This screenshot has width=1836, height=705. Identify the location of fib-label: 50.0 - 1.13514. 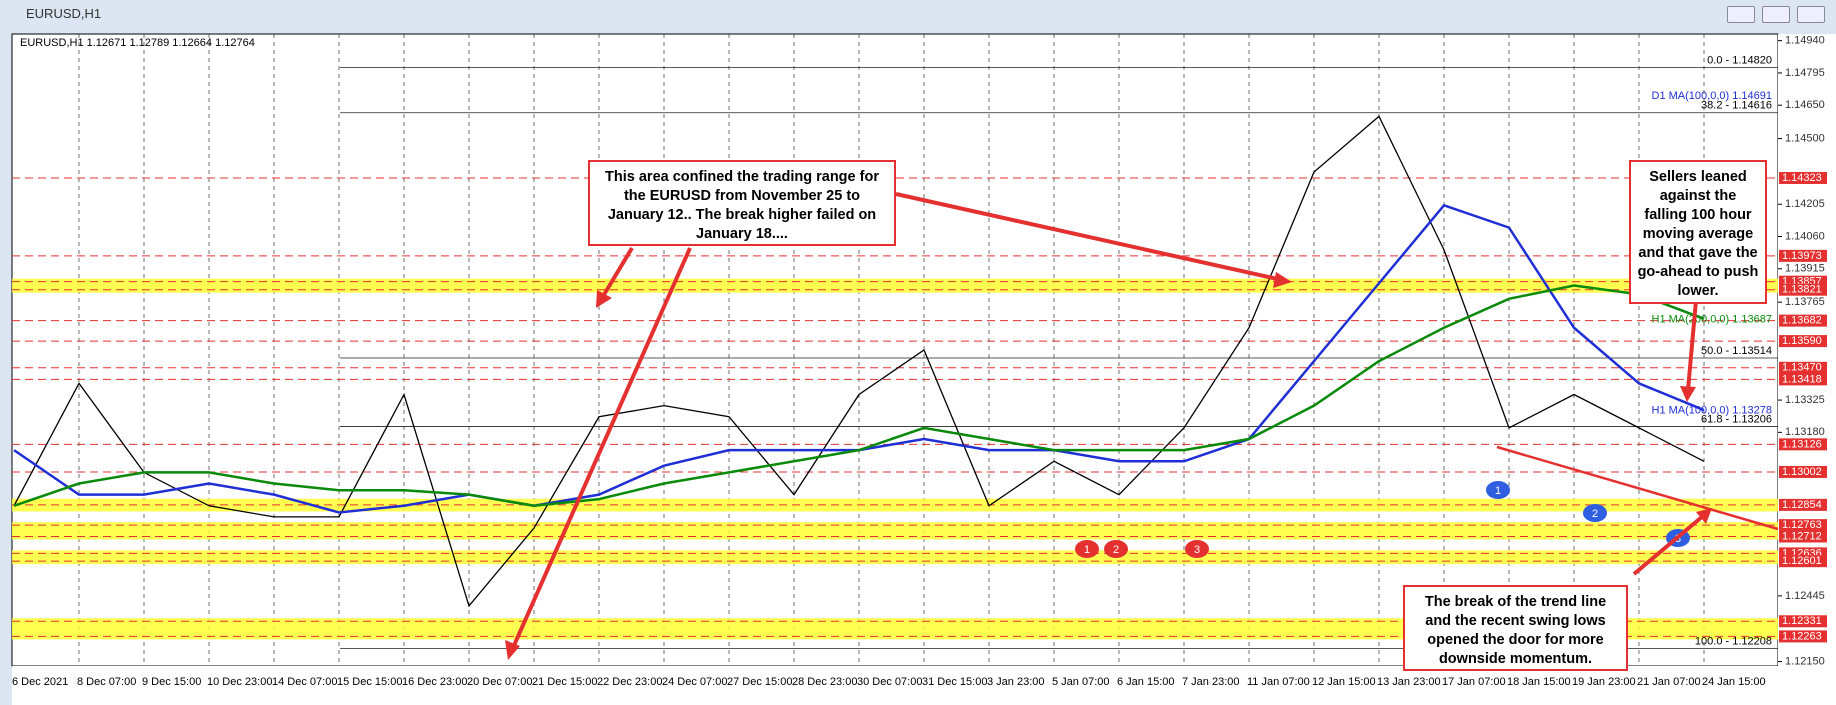
(1736, 351).